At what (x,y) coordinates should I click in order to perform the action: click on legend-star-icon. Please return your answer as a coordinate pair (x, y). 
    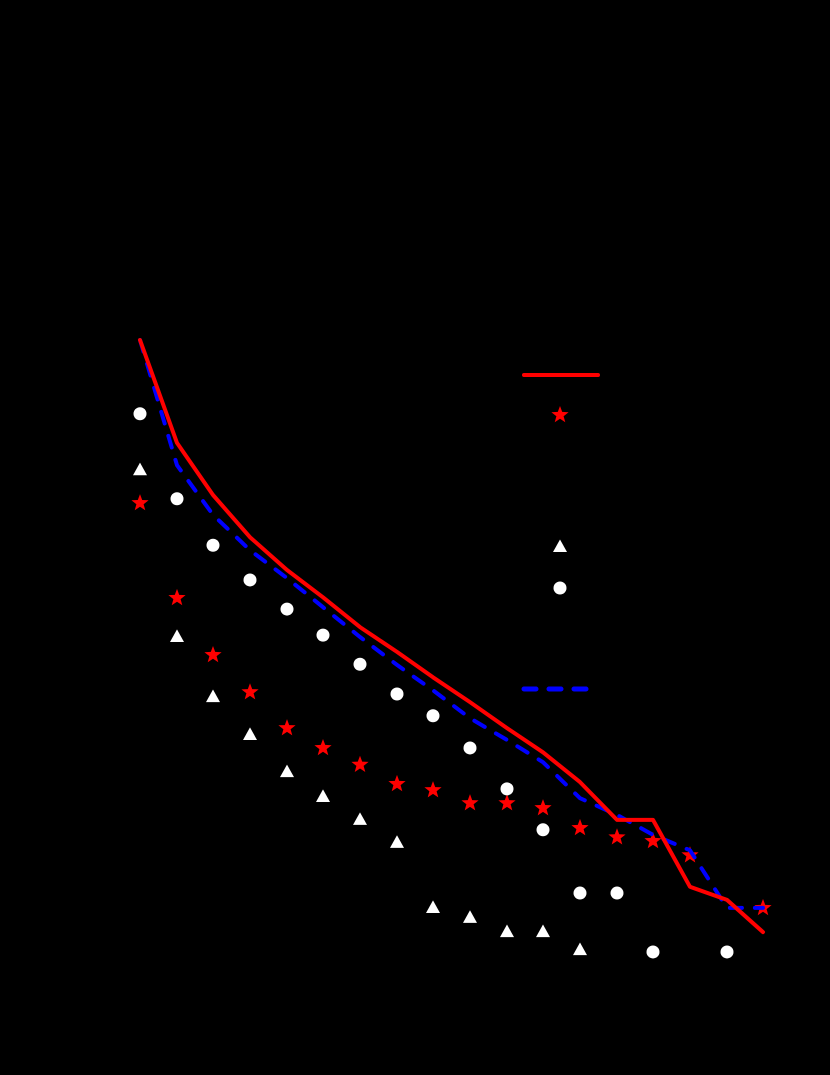
    Looking at the image, I should click on (560, 414).